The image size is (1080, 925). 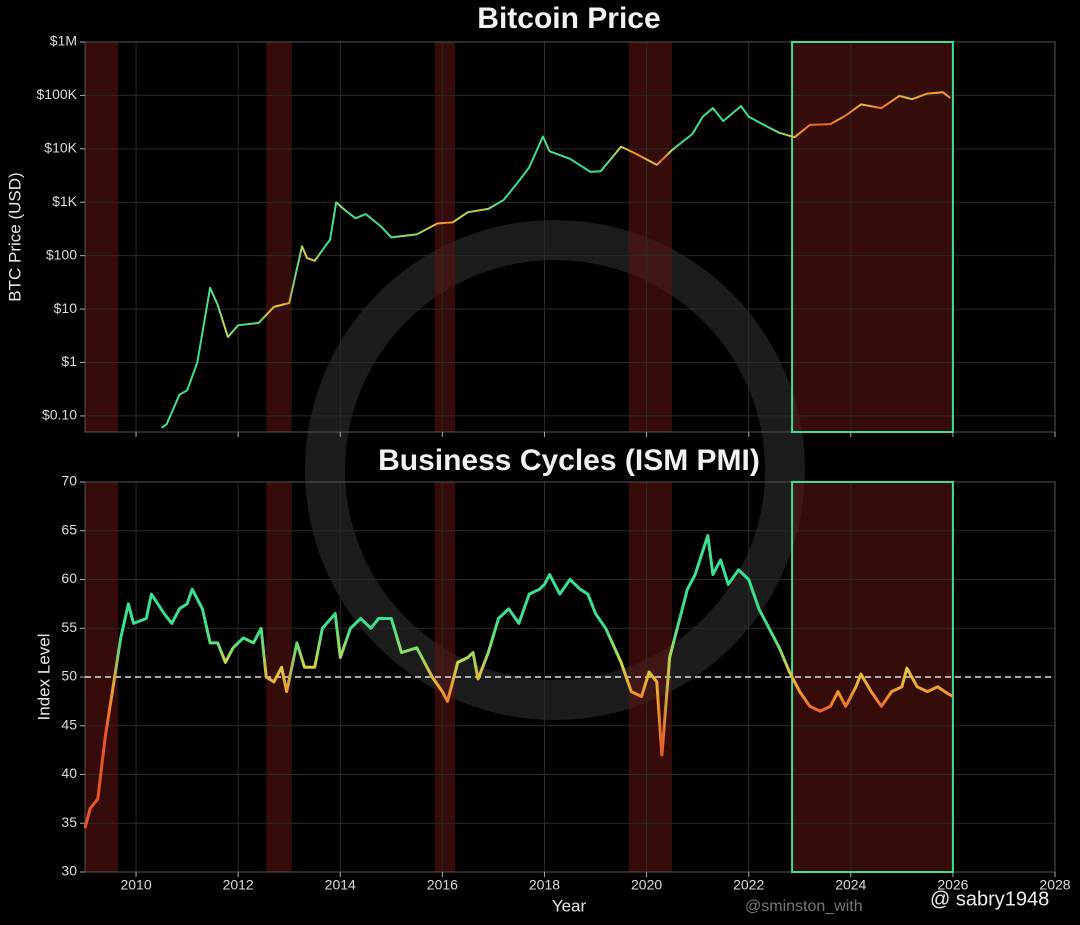 I want to click on y-axis-label: Index Level, so click(x=43, y=677).